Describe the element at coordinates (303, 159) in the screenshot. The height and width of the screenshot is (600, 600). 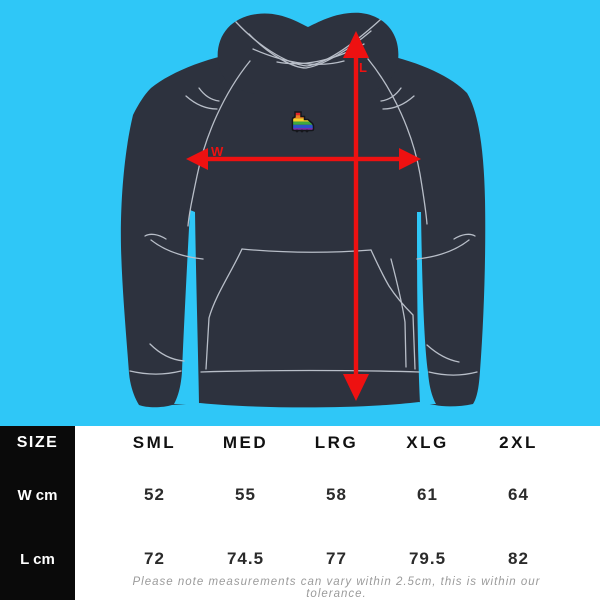
I see `width-arrow` at that location.